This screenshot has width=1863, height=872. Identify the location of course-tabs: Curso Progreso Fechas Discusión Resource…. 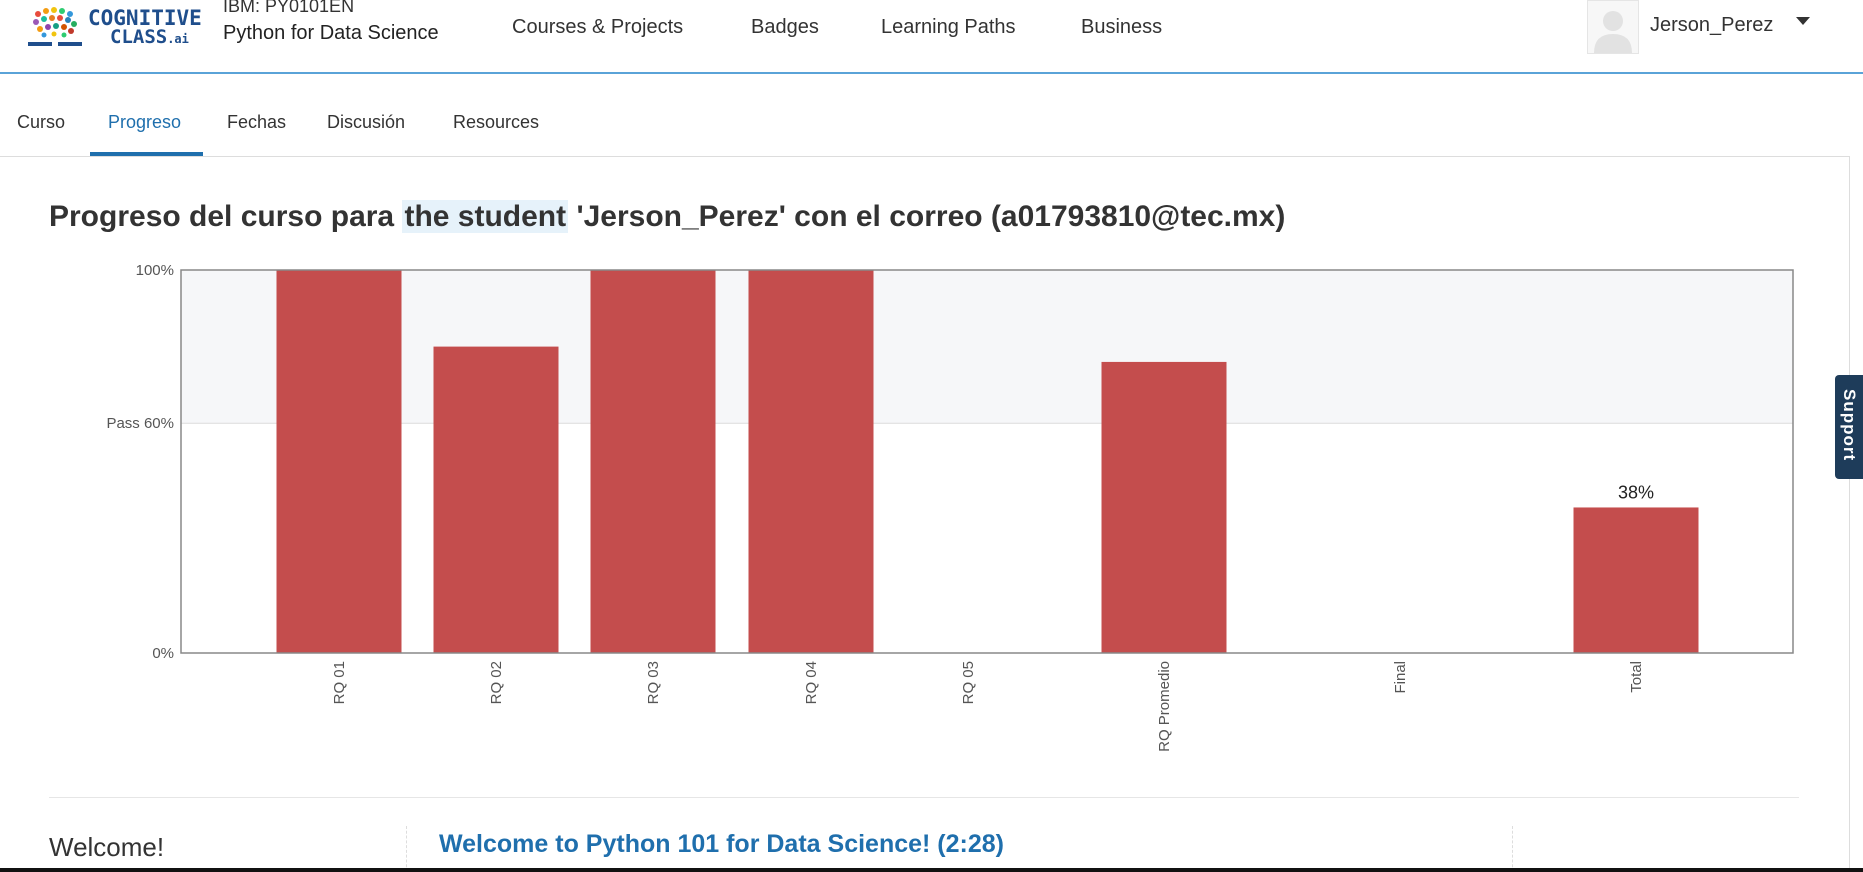
(925, 114).